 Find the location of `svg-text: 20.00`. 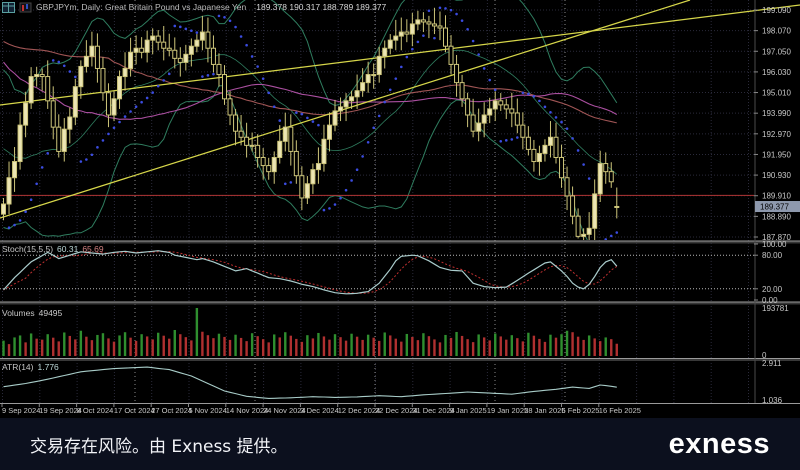

svg-text: 20.00 is located at coordinates (772, 289).